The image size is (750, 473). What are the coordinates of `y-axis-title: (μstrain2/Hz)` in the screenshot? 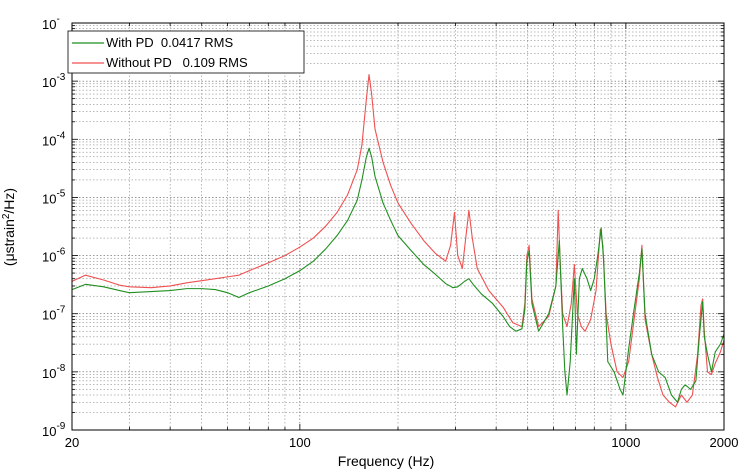 It's located at (9, 227).